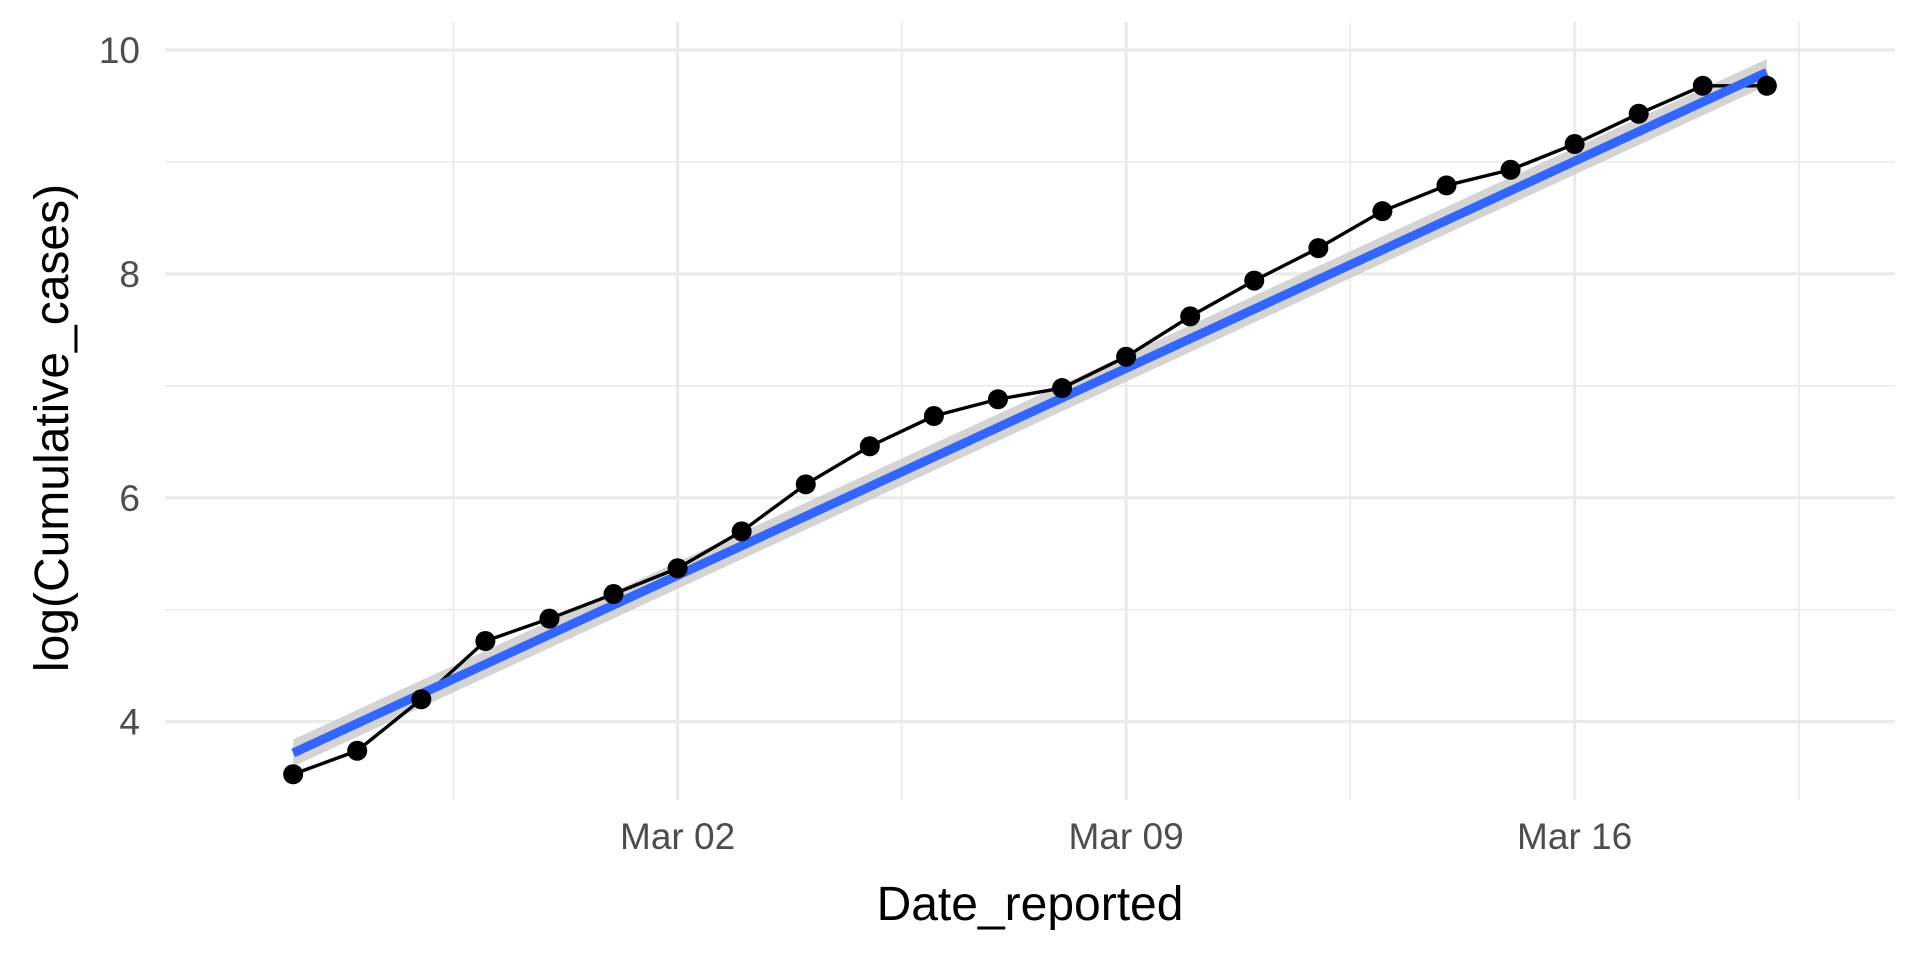 The height and width of the screenshot is (960, 1920). What do you see at coordinates (119, 50) in the screenshot?
I see `y-tick-label: 10` at bounding box center [119, 50].